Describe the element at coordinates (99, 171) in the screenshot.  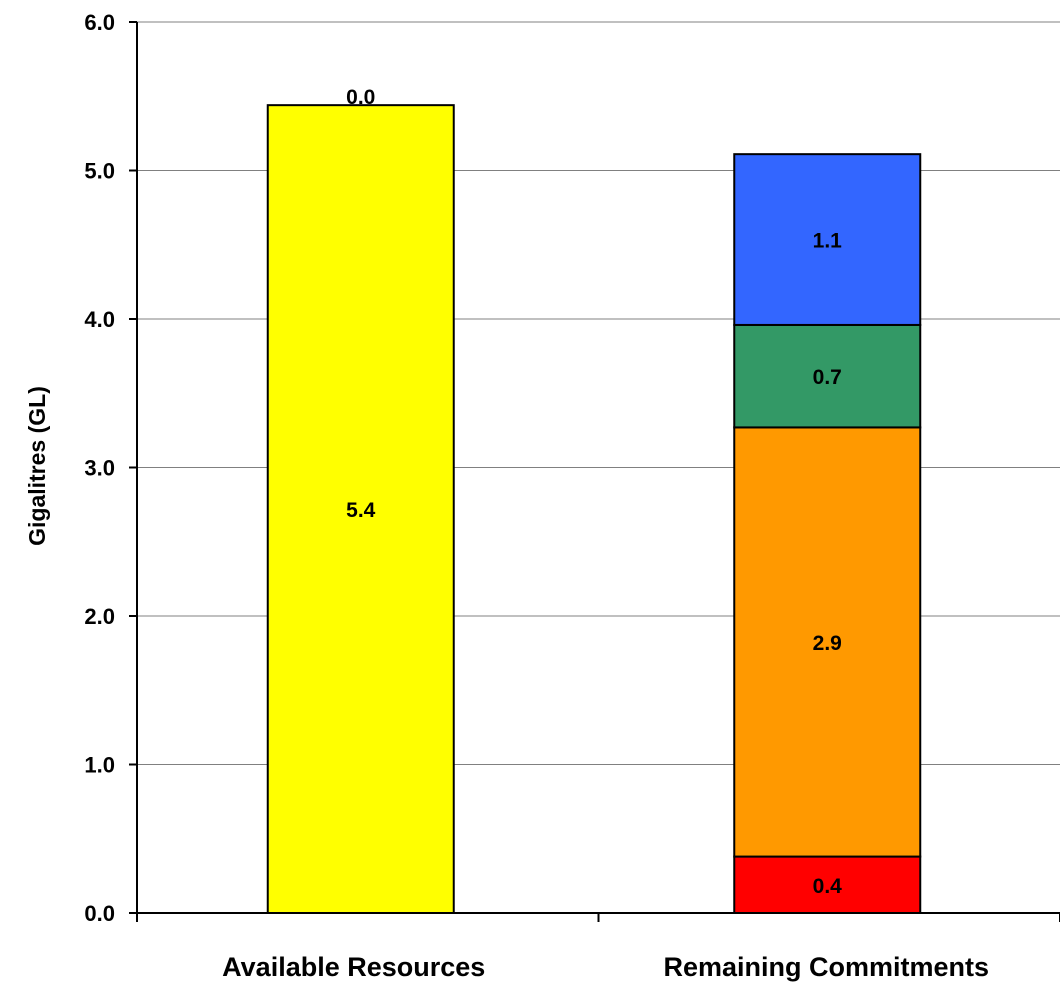
I see `y-tick-label: 5.0` at that location.